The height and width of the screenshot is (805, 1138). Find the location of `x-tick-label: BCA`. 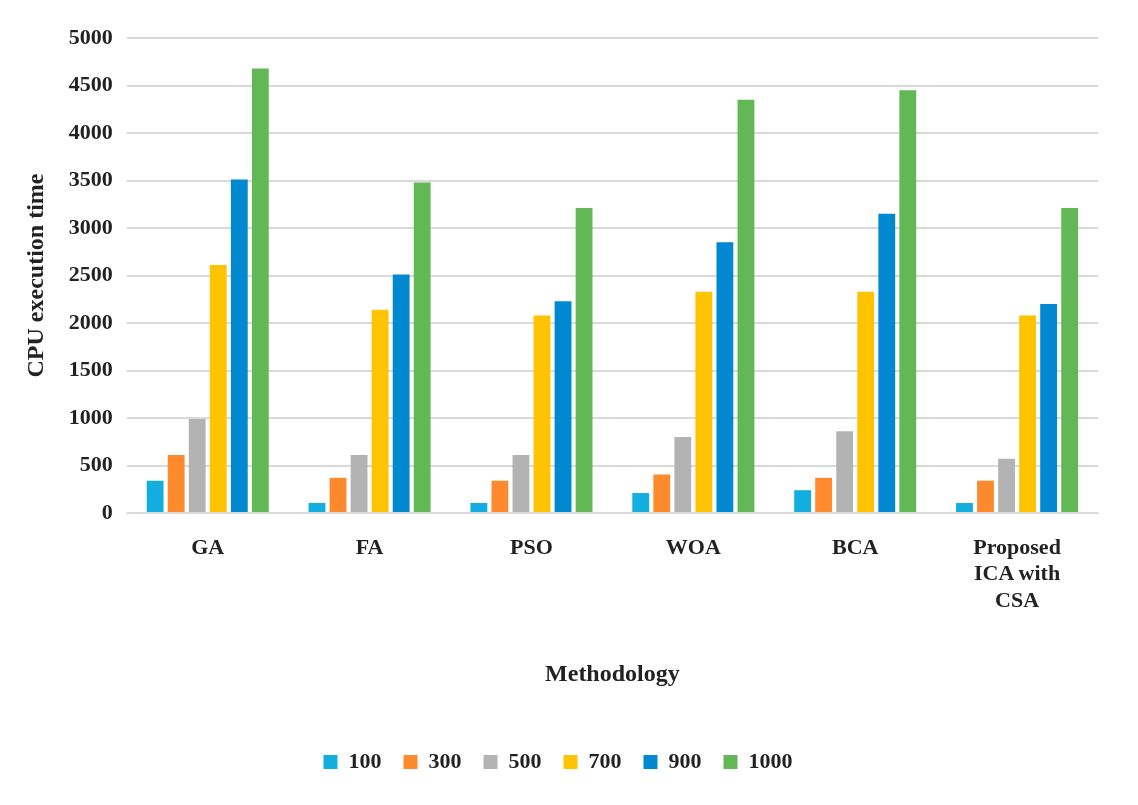

x-tick-label: BCA is located at coordinates (855, 546).